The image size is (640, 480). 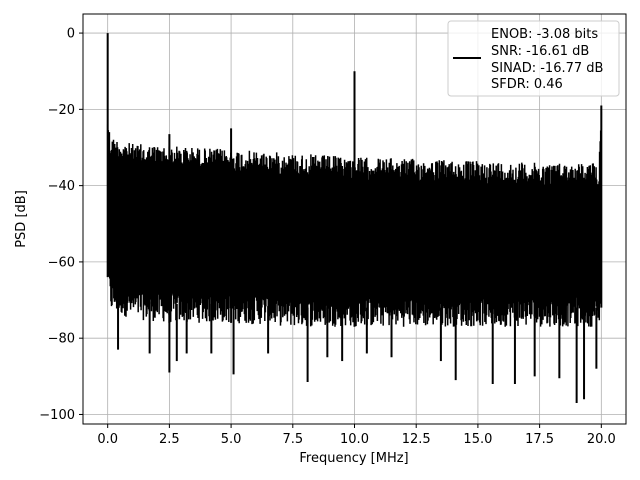 What do you see at coordinates (61, 339) in the screenshot?
I see `y-tick-label: −80` at bounding box center [61, 339].